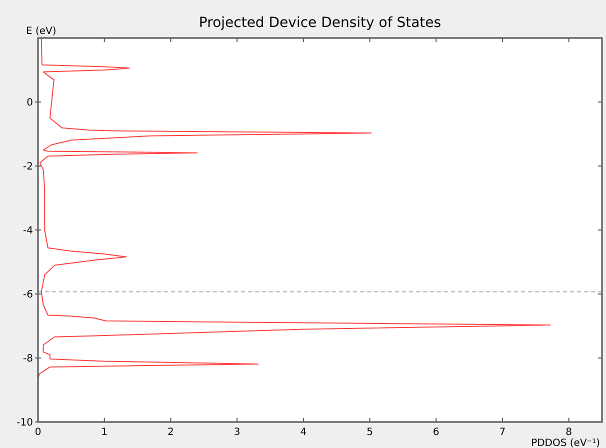  Describe the element at coordinates (436, 432) in the screenshot. I see `x-tick-label: 6` at that location.